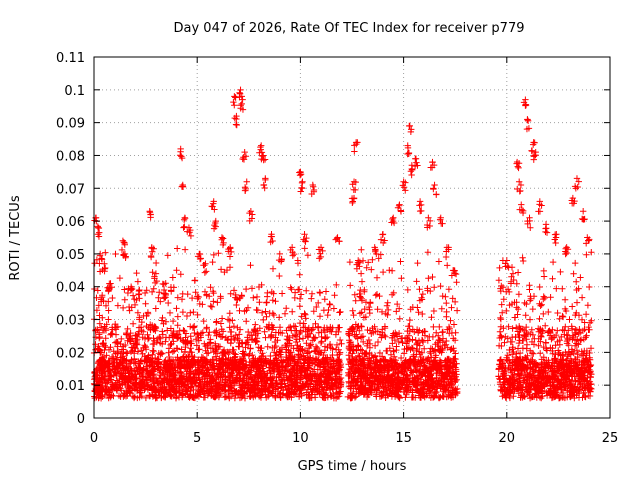  What do you see at coordinates (70, 124) in the screenshot?
I see `y-tick-label: 0.09` at bounding box center [70, 124].